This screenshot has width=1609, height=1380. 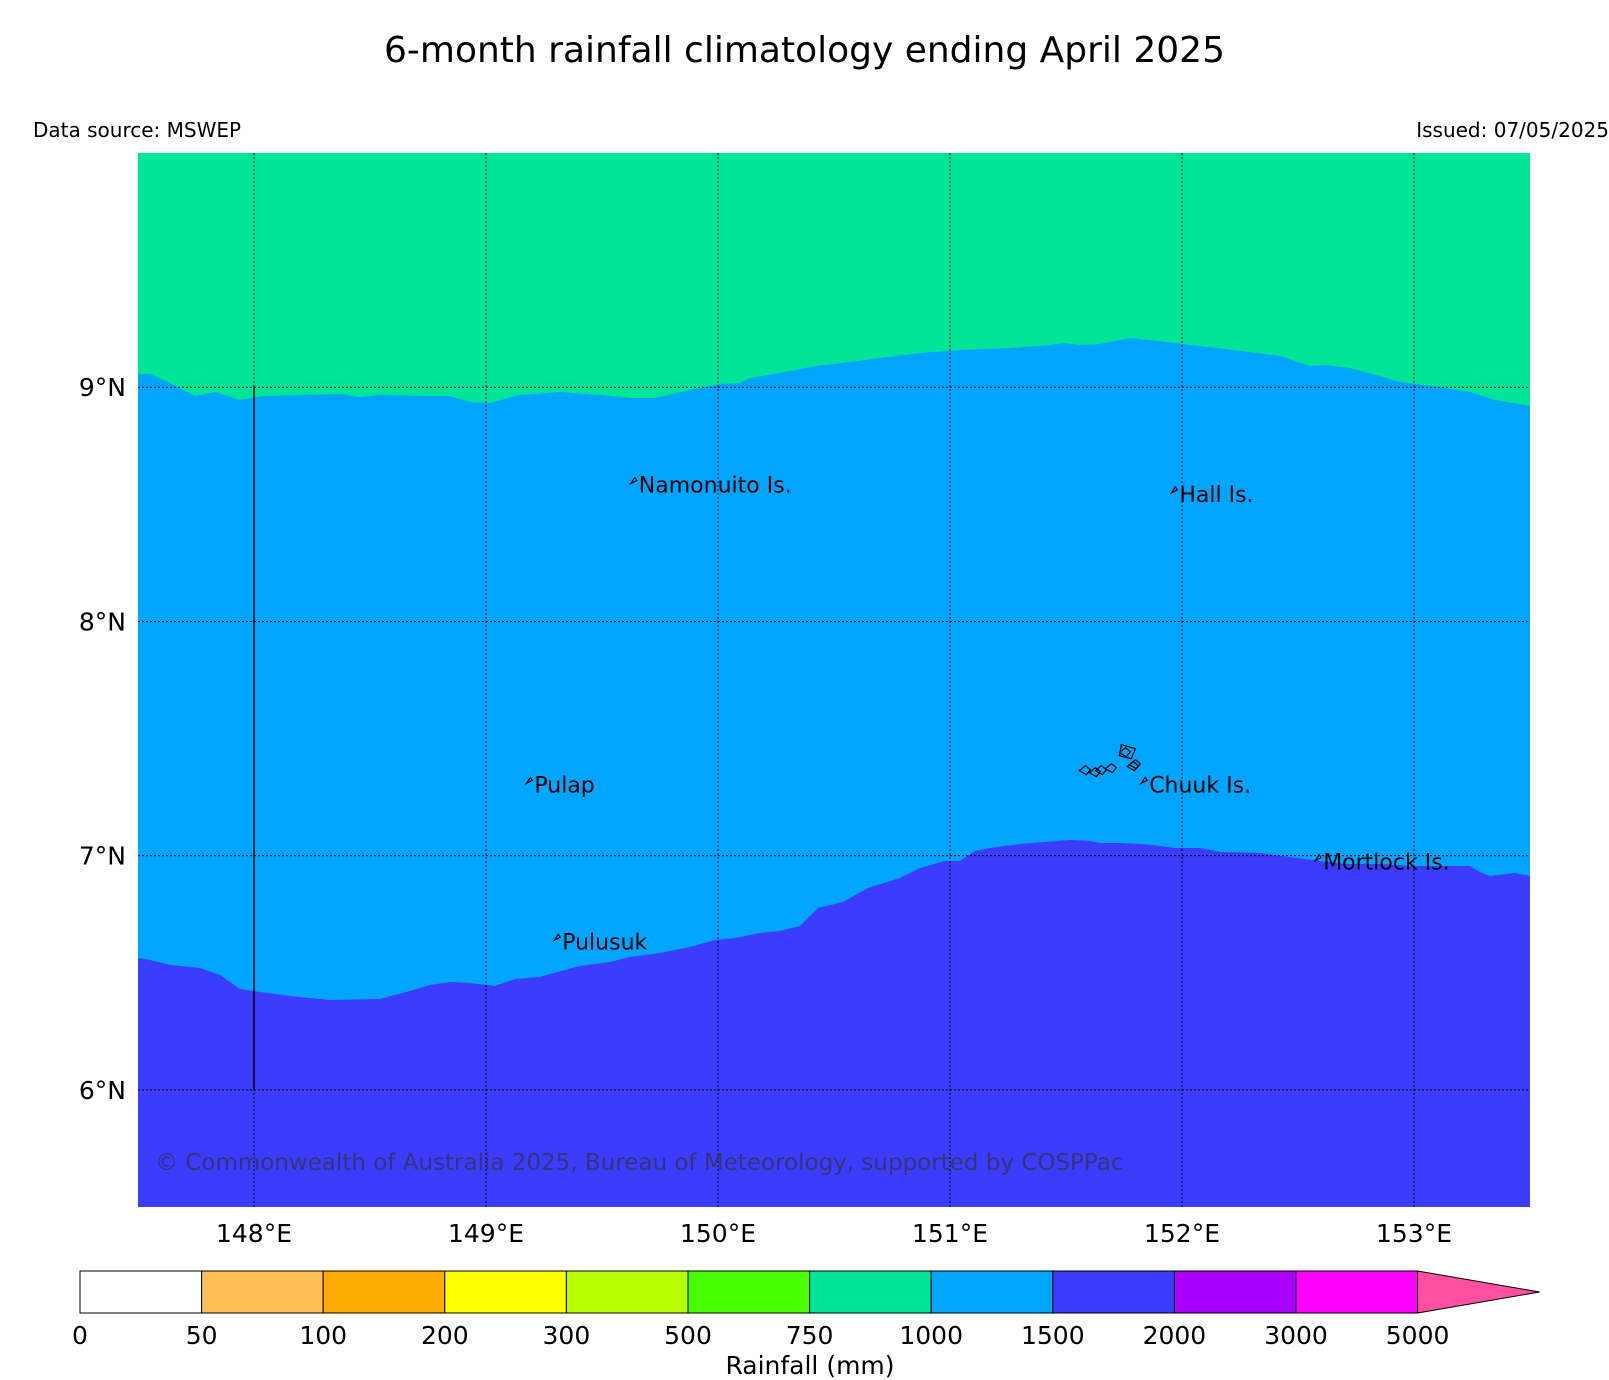 I want to click on lon-tick-label: 148°E, so click(x=254, y=1233).